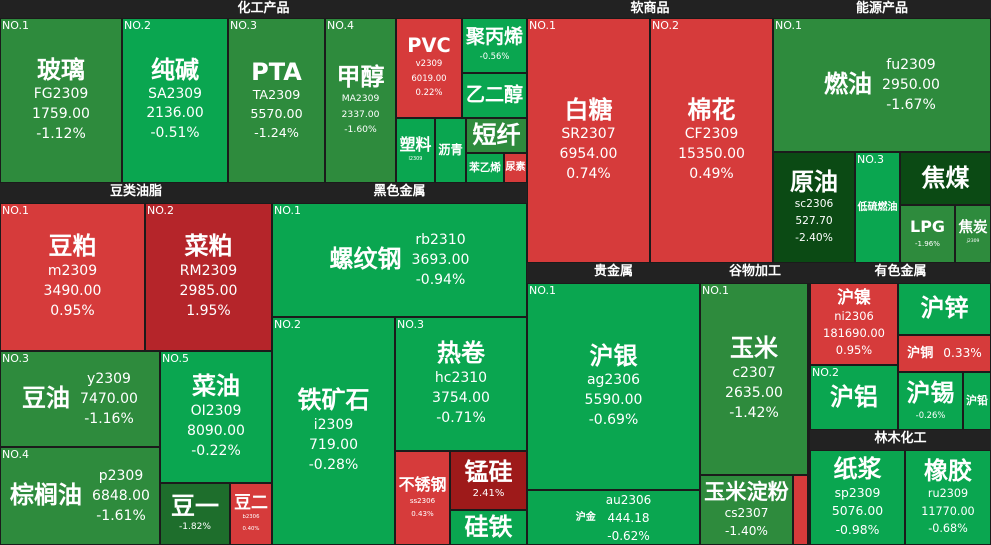  I want to click on tile-content: 螺纹钢 rb2310 3693.00 -0.94%, so click(400, 260).